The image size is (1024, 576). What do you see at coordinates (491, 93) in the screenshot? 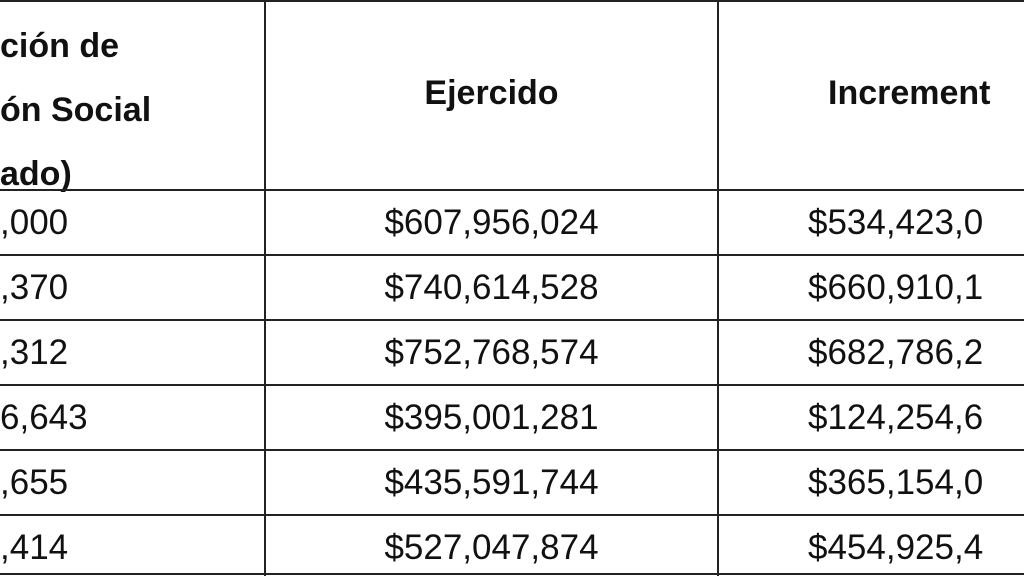
I see `header-cell: Ejercido` at bounding box center [491, 93].